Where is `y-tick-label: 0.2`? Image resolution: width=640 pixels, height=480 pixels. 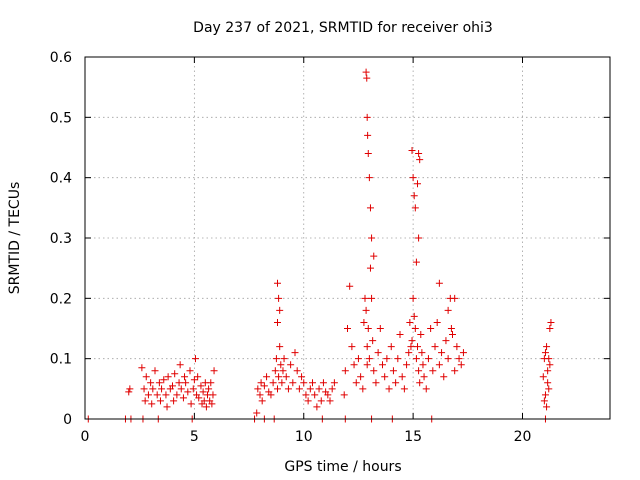
y-tick-label: 0.2 is located at coordinates (61, 299).